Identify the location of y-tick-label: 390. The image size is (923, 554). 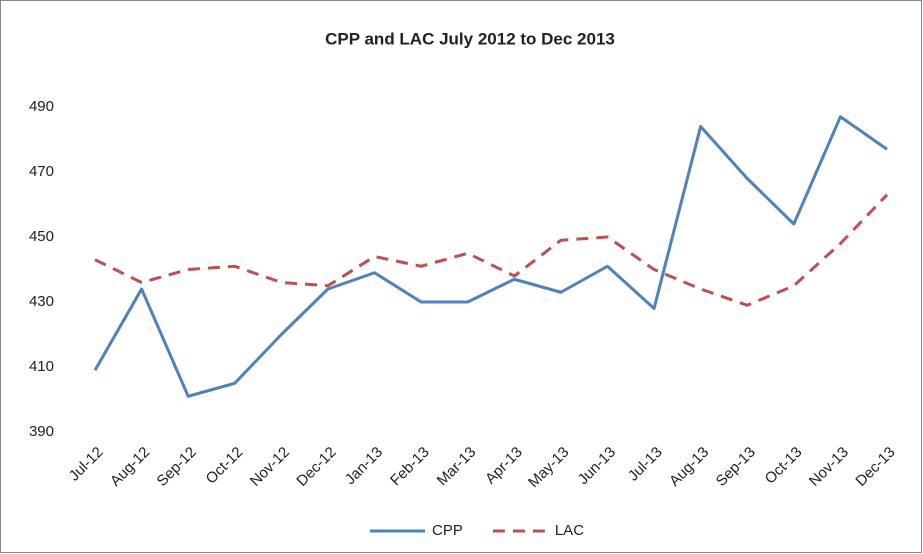
(41, 431).